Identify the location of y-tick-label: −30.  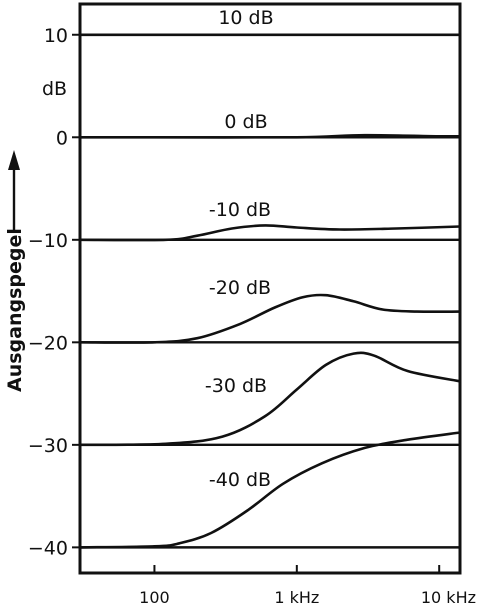
(48, 446).